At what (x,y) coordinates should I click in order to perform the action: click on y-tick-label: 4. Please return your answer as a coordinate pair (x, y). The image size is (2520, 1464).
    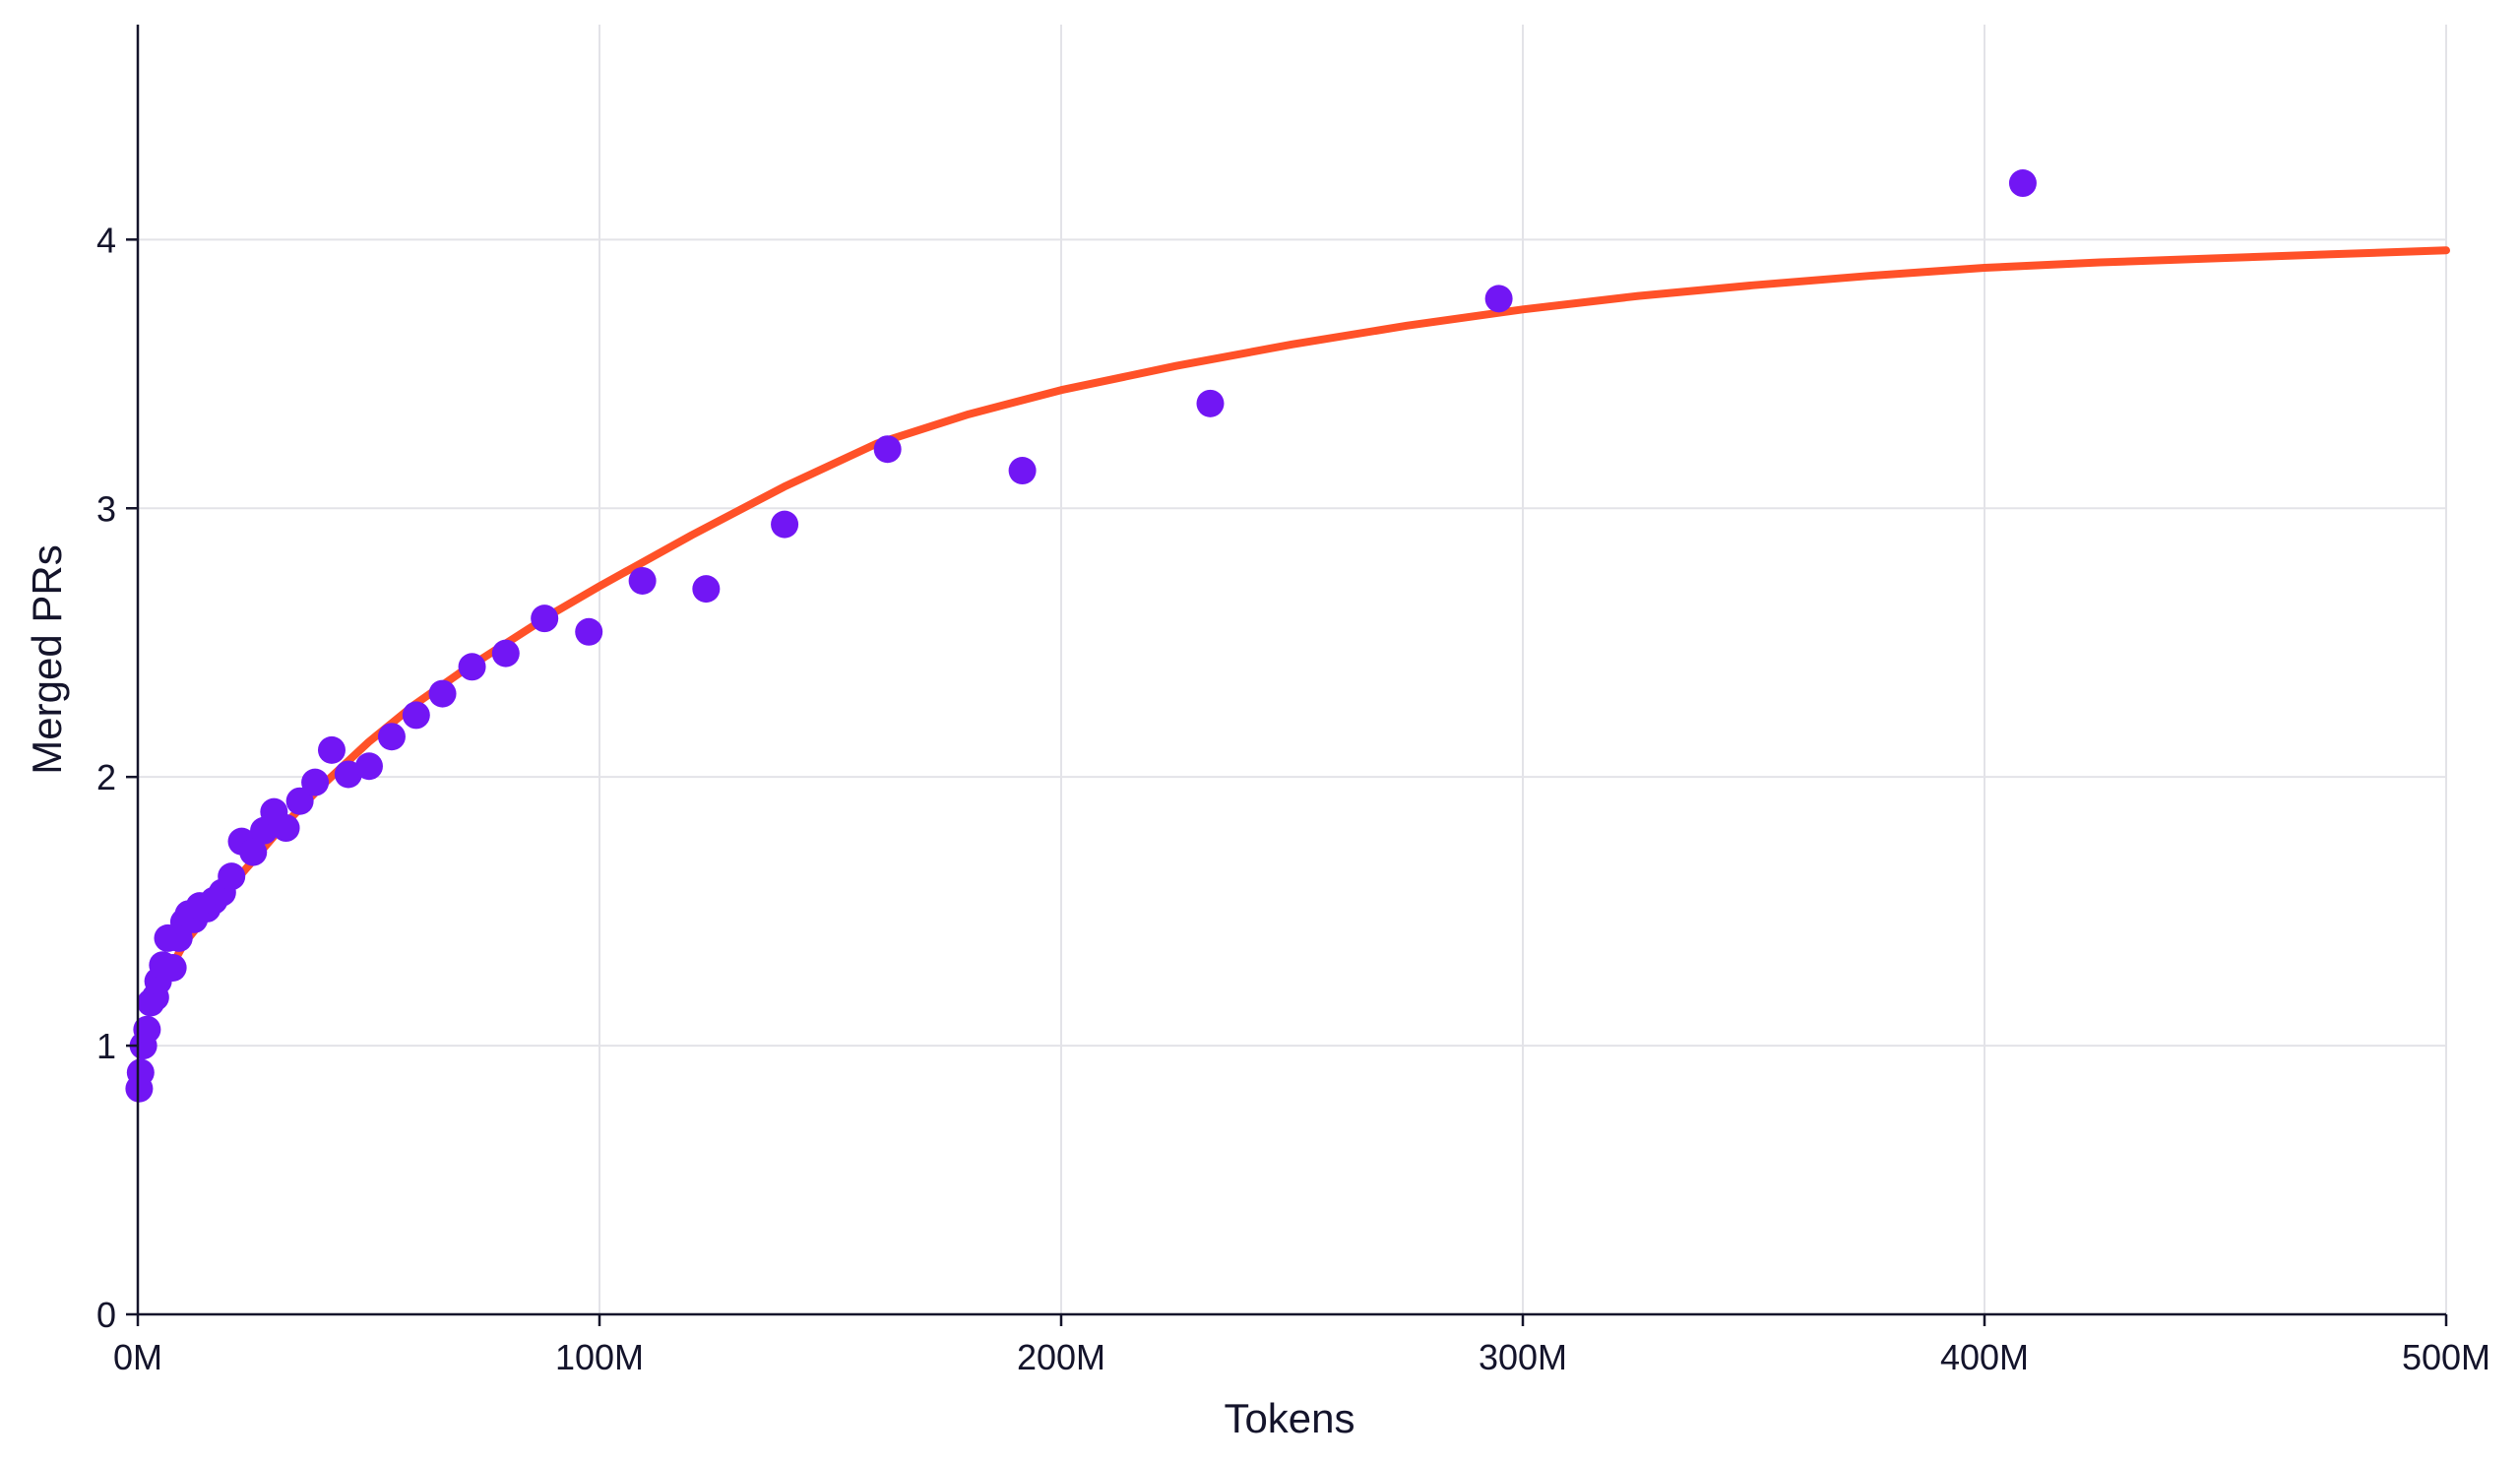
    Looking at the image, I should click on (106, 240).